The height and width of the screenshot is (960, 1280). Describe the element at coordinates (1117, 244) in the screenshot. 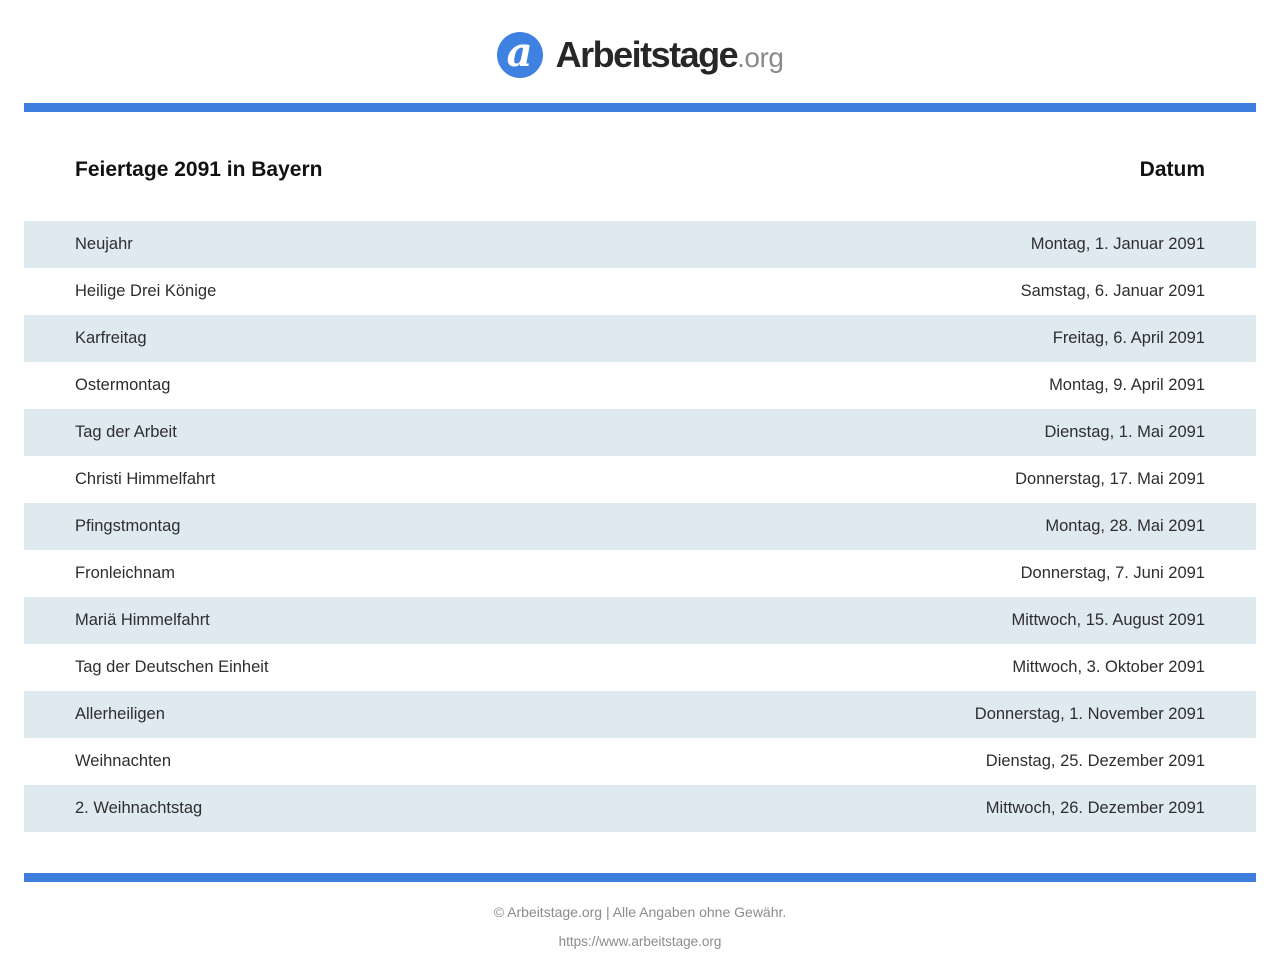

I see `holiday-date: Montag, 1. Januar 2091` at that location.